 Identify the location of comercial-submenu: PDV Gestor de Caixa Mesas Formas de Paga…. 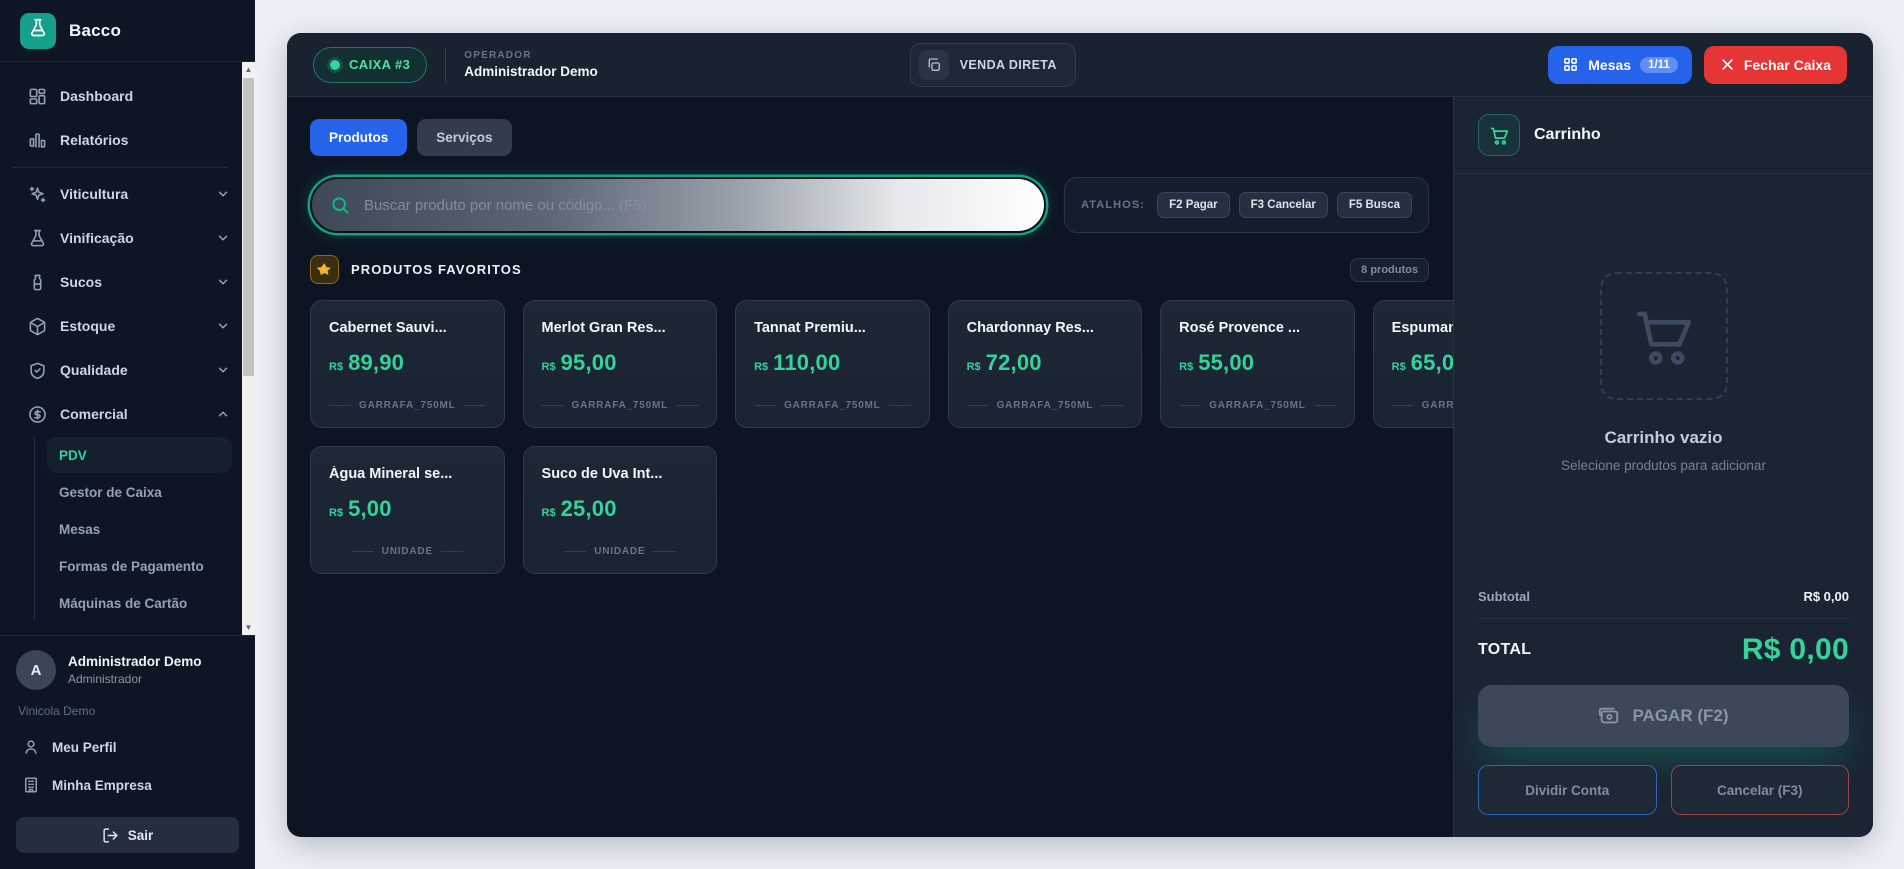
(137, 529).